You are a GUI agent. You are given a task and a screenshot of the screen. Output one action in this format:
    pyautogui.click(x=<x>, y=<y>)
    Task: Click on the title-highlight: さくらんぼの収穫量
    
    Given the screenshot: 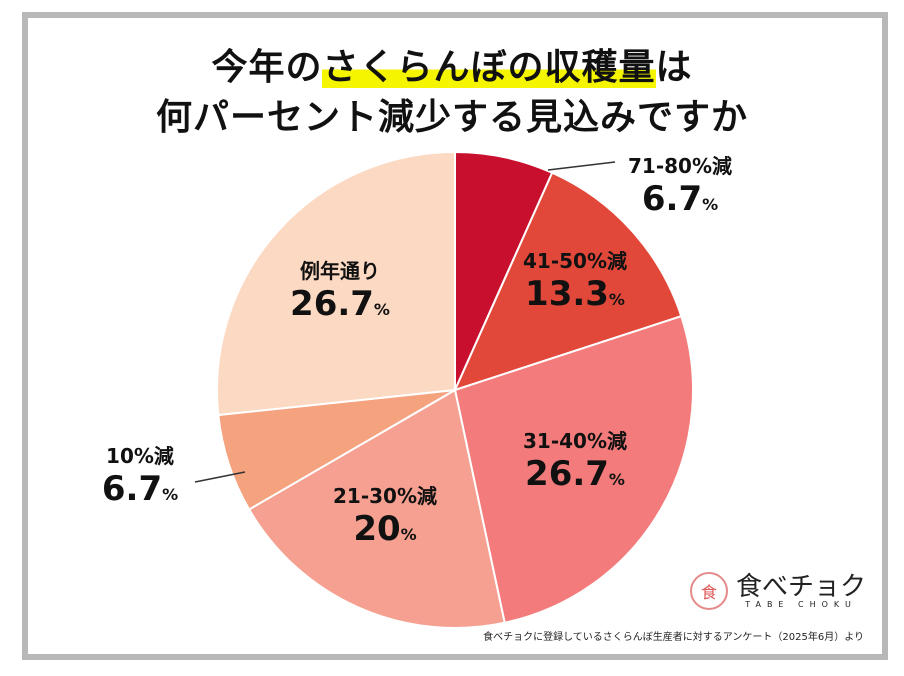 What is the action you would take?
    pyautogui.click(x=489, y=67)
    